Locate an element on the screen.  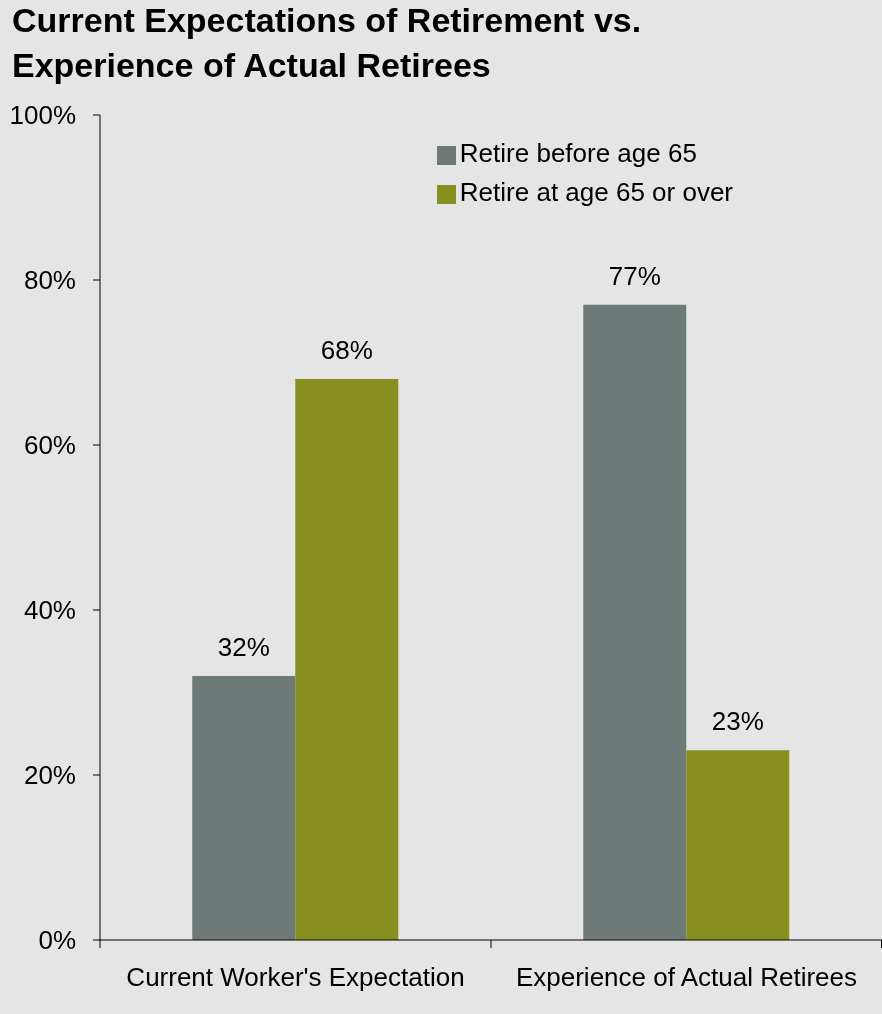
data-label: 32% is located at coordinates (243, 647).